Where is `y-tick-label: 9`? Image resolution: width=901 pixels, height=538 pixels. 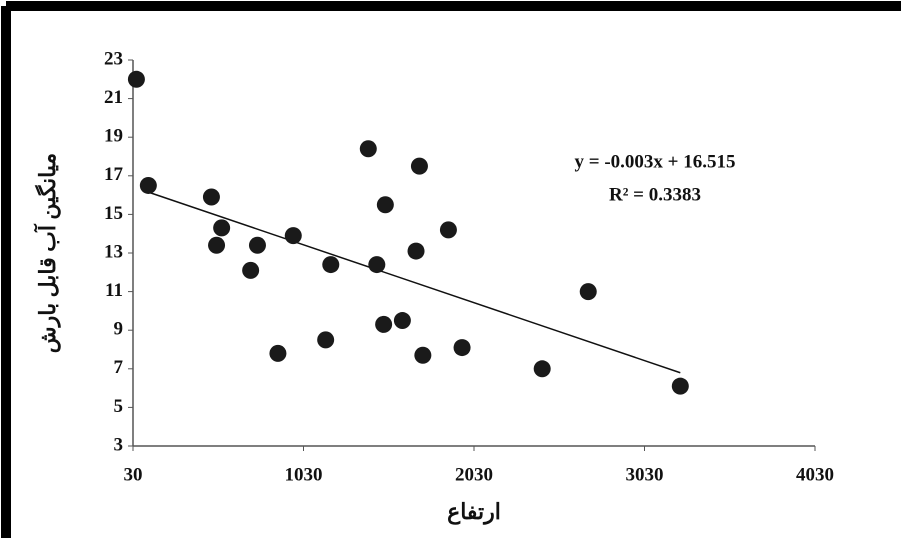
y-tick-label: 9 is located at coordinates (119, 329).